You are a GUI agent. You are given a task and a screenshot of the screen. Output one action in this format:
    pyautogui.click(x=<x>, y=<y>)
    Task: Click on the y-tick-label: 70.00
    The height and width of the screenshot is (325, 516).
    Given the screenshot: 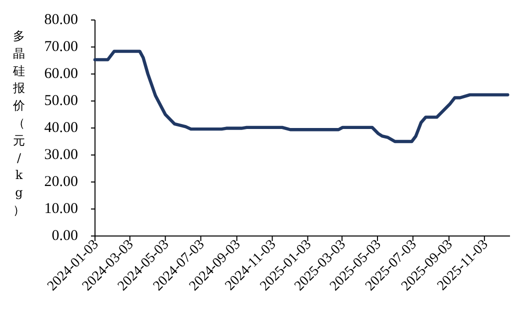 What is the action you would take?
    pyautogui.click(x=61, y=47)
    